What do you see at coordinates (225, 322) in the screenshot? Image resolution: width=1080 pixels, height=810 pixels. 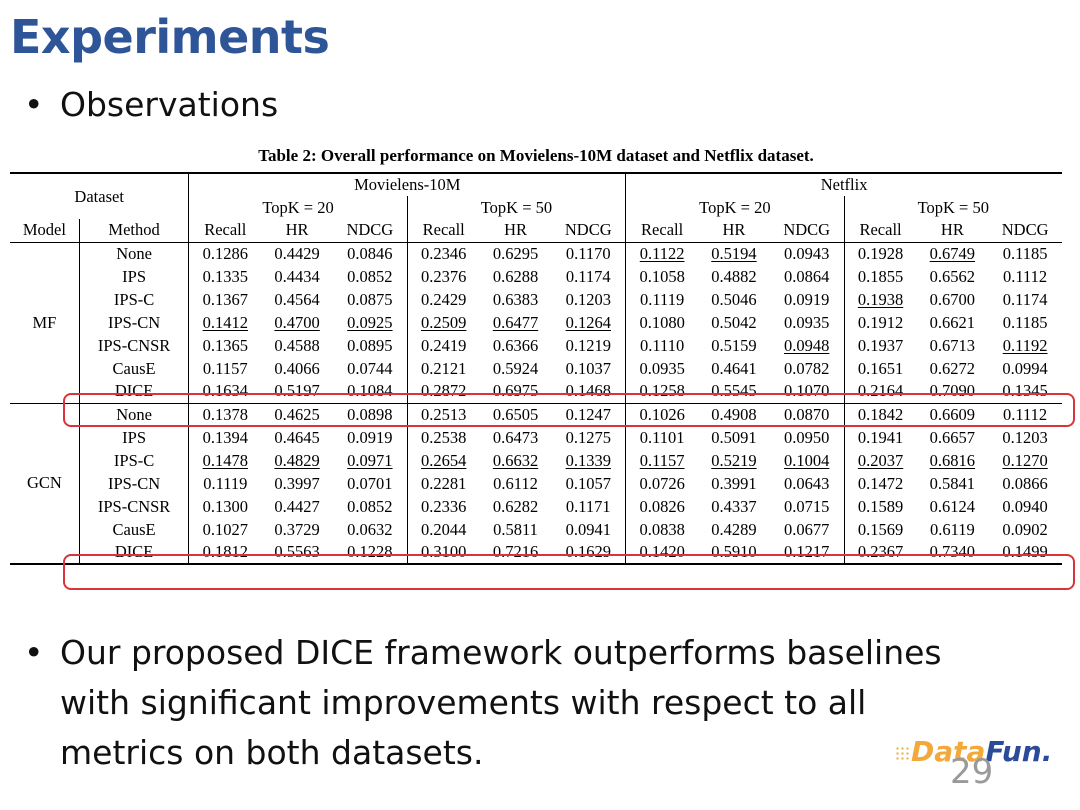 I see `metric-value: 0.1412` at bounding box center [225, 322].